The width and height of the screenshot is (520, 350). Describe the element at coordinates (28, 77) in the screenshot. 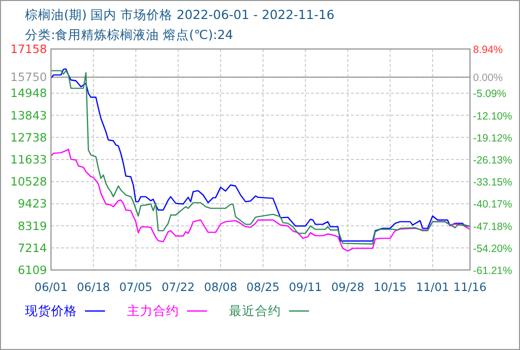

I see `y-tick-label: 15750` at that location.